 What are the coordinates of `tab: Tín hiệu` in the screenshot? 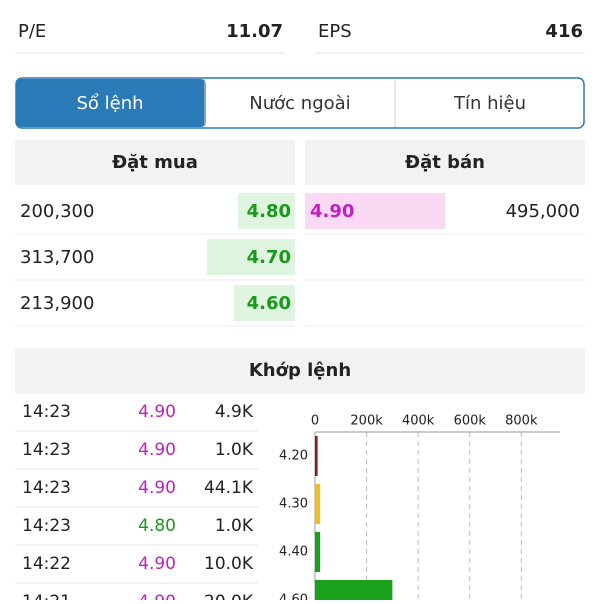 It's located at (489, 103).